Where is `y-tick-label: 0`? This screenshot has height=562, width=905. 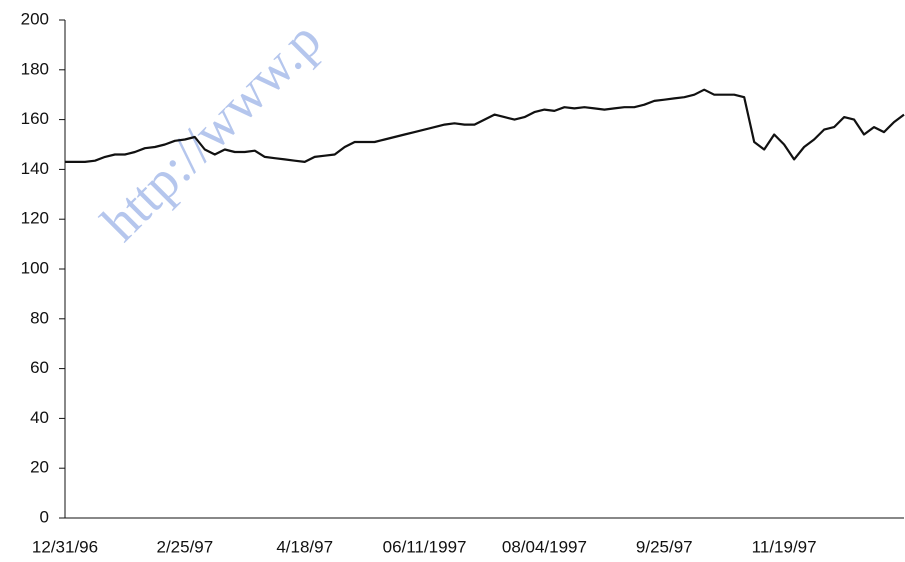 y-tick-label: 0 is located at coordinates (44, 516).